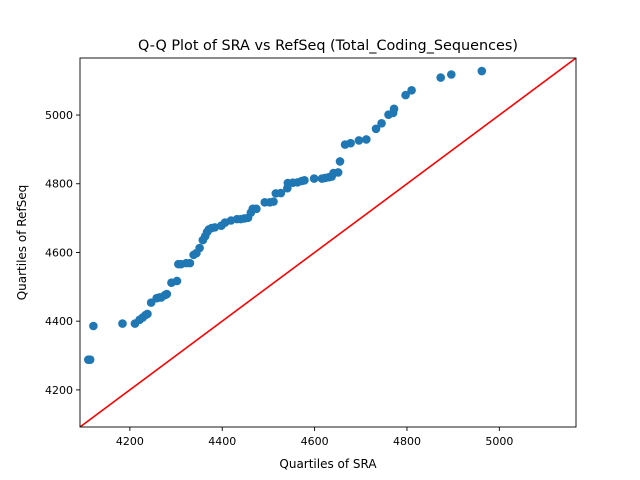 The image size is (640, 480). I want to click on x-tick-label: 4400, so click(222, 441).